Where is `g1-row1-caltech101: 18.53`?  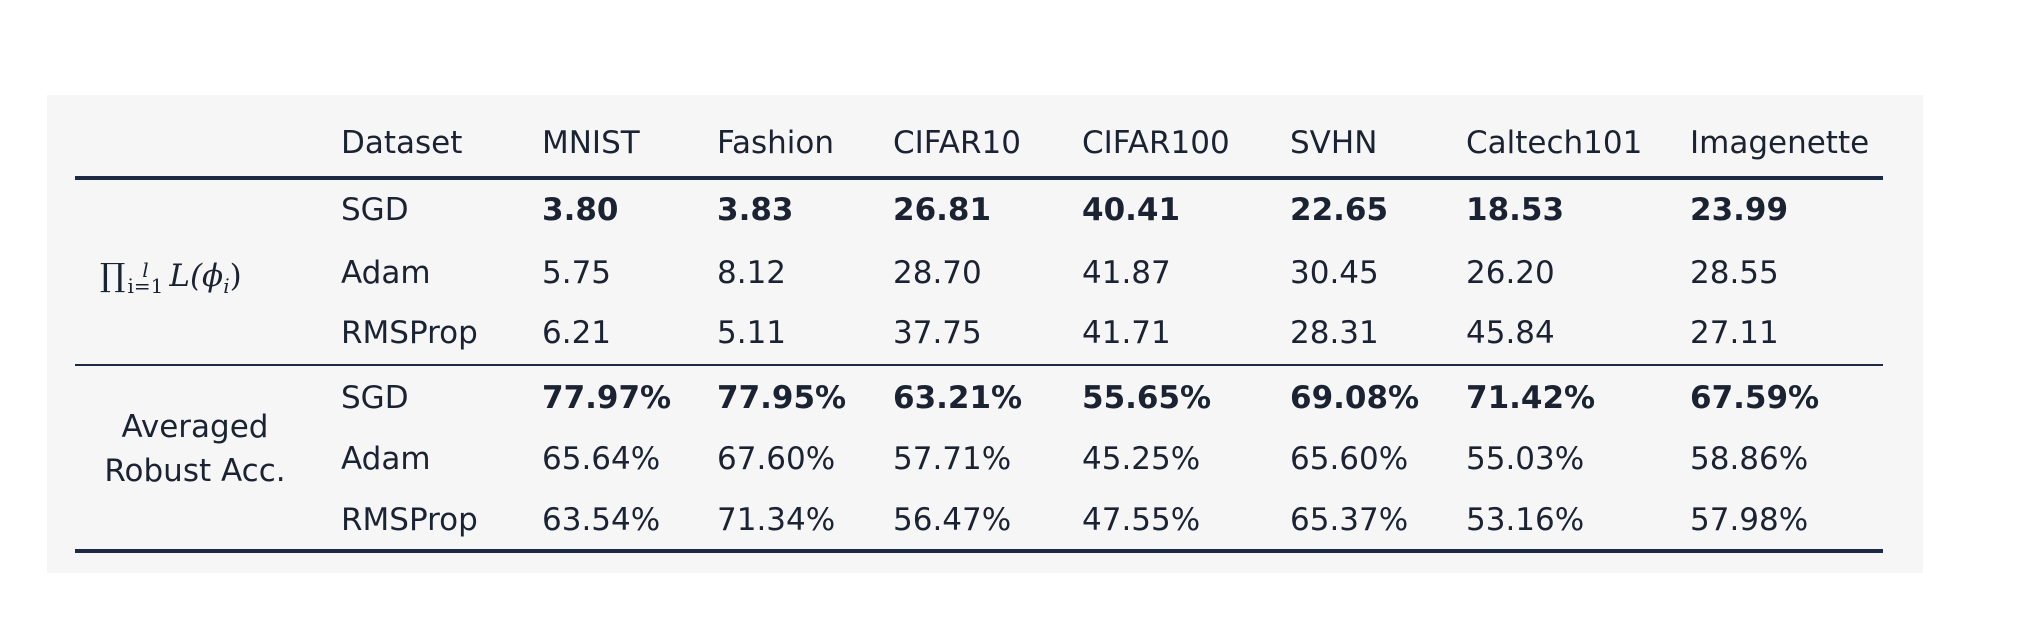
g1-row1-caltech101: 18.53 is located at coordinates (1515, 210).